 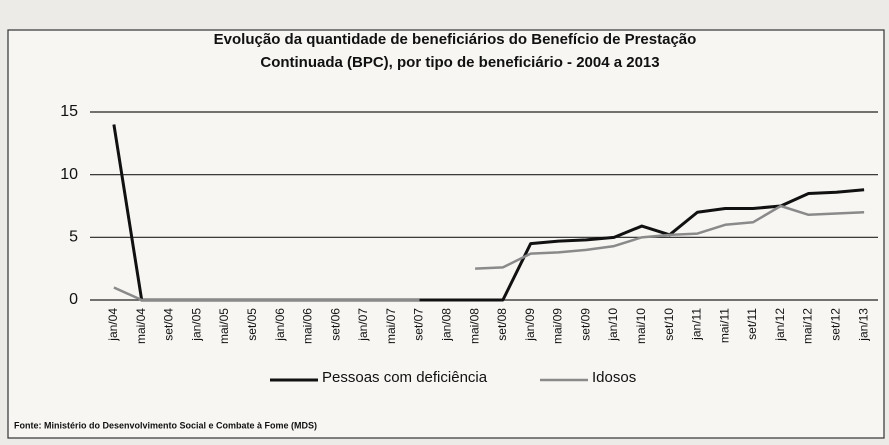 What do you see at coordinates (69, 111) in the screenshot?
I see `y-tick-label: 15` at bounding box center [69, 111].